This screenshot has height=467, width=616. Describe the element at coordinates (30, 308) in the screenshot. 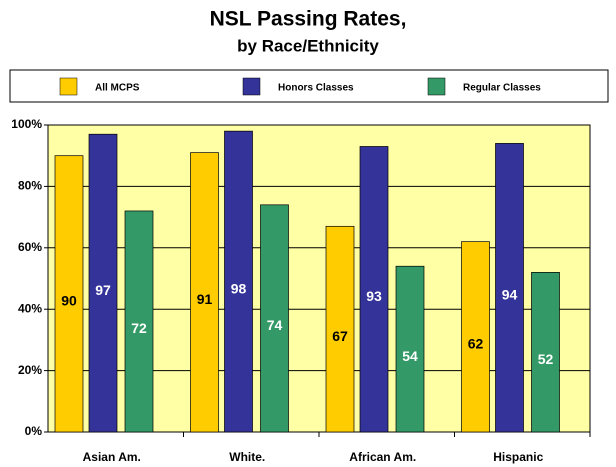

I see `y-tick-label: 40%` at that location.